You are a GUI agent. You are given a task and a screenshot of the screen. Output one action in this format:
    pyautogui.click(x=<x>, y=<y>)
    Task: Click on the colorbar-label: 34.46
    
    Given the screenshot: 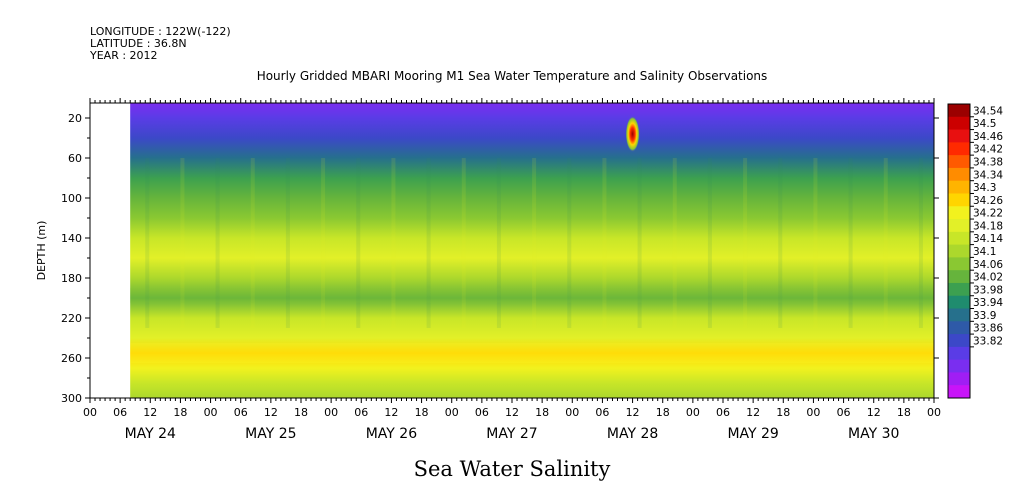 What is the action you would take?
    pyautogui.click(x=988, y=137)
    